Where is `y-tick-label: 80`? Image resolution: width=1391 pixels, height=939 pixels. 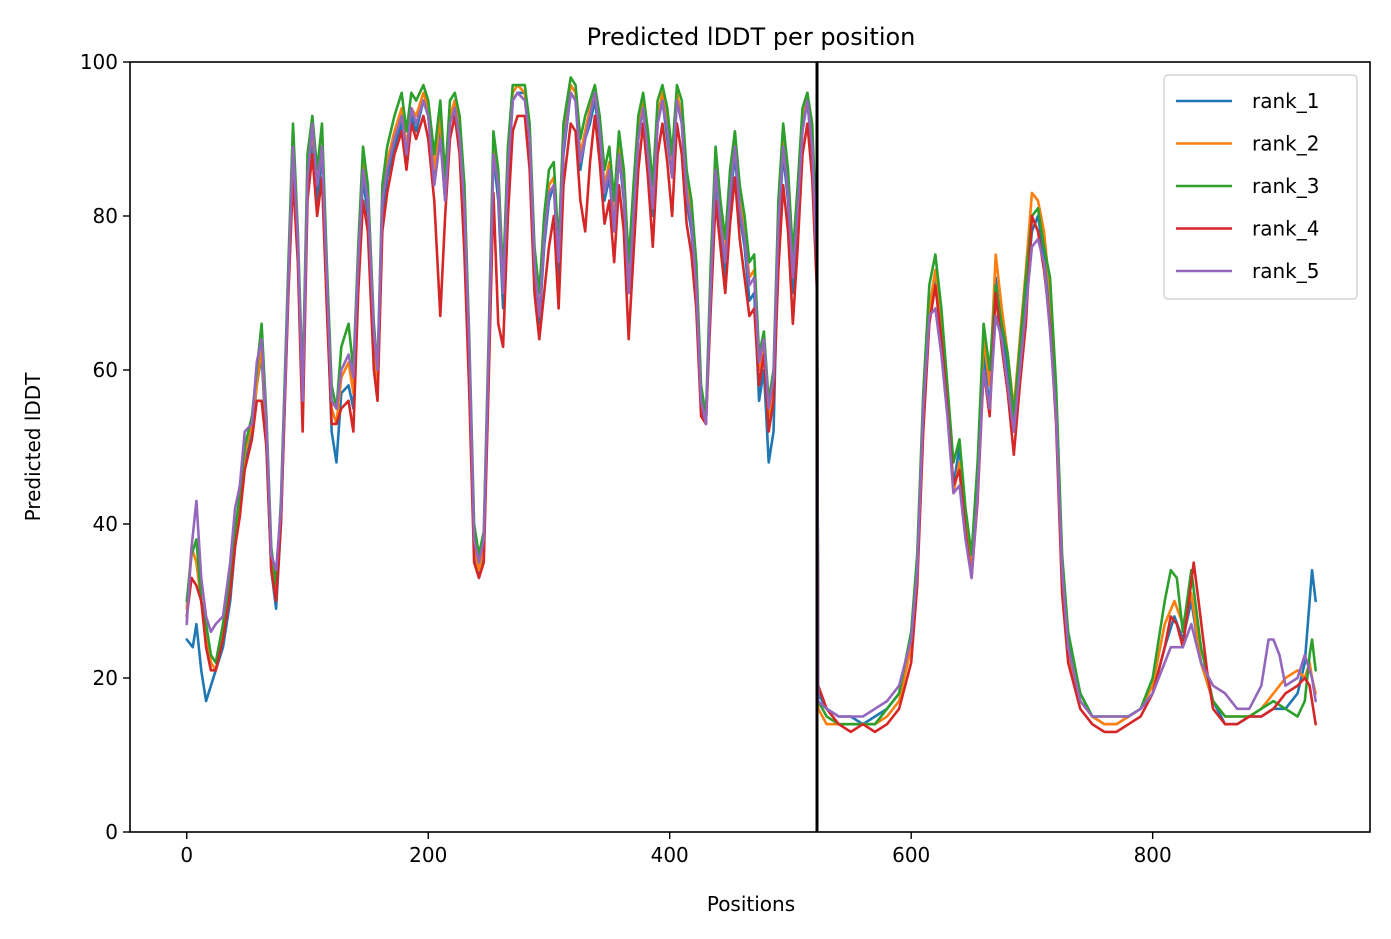 y-tick-label: 80 is located at coordinates (105, 216).